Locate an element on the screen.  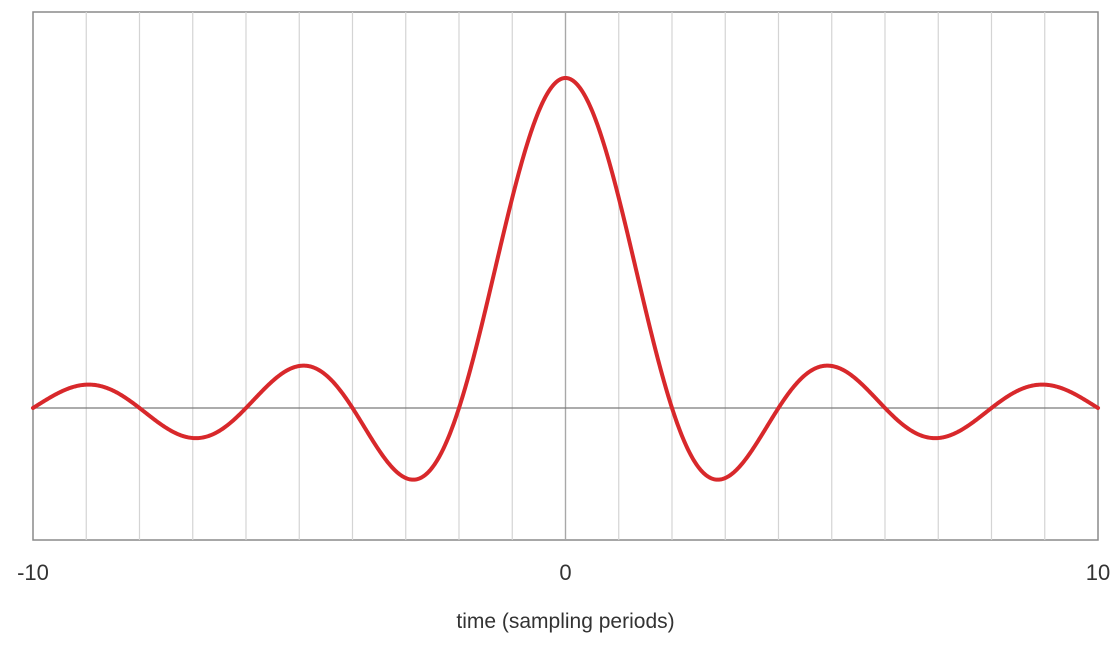
x-tick-label: -10 is located at coordinates (33, 572).